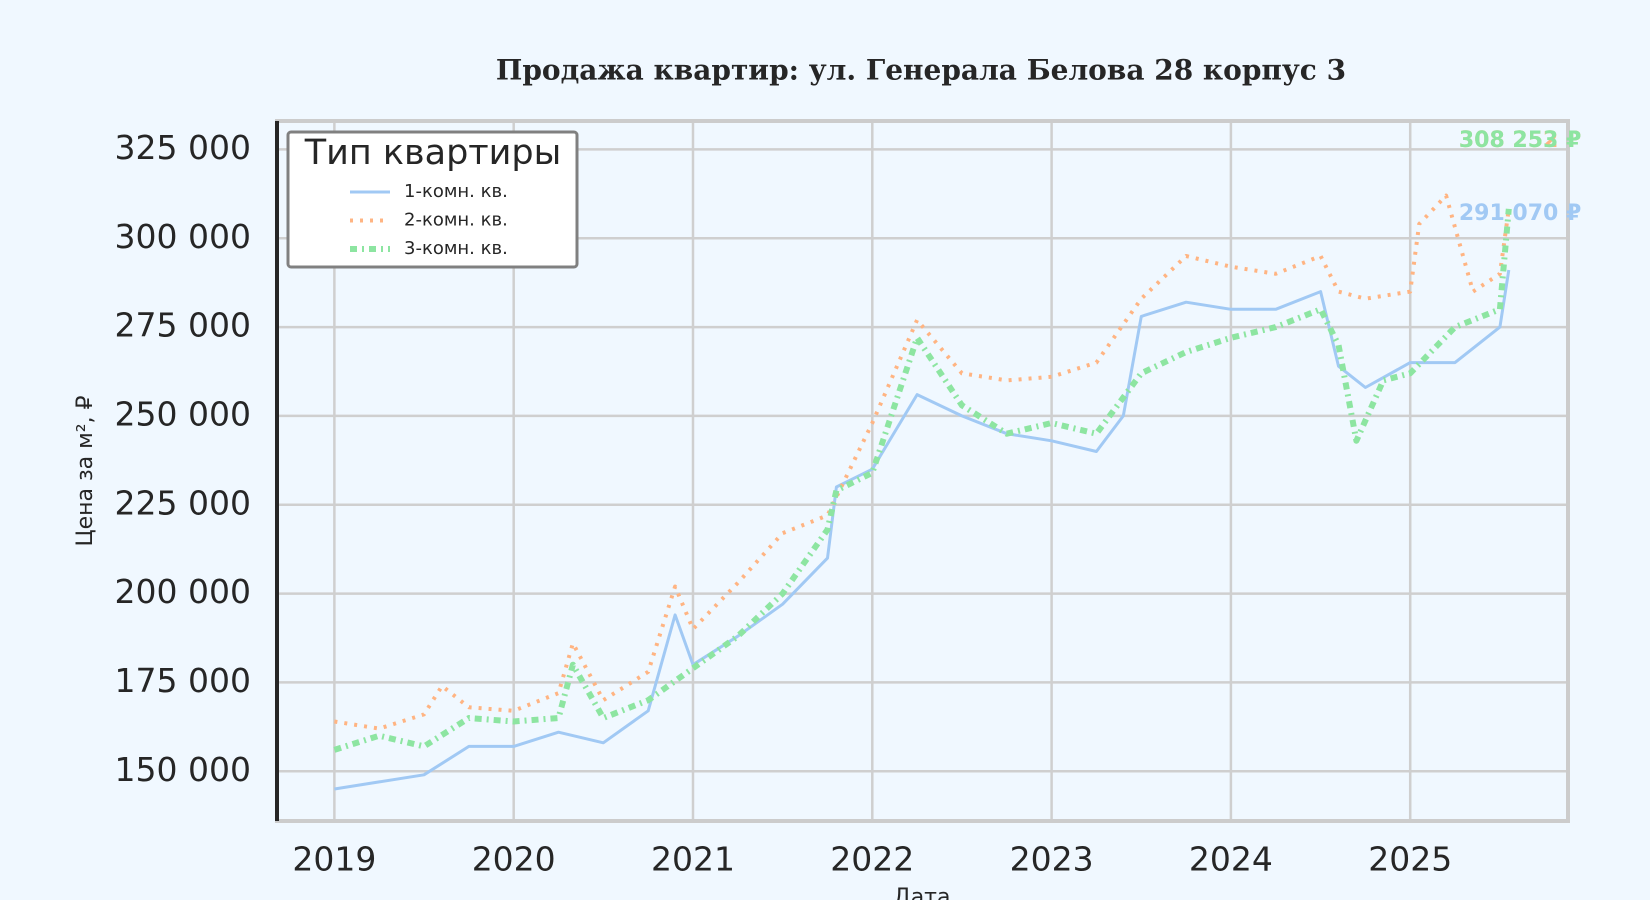 The height and width of the screenshot is (900, 1650). What do you see at coordinates (693, 859) in the screenshot?
I see `x-tick-label: 2021` at bounding box center [693, 859].